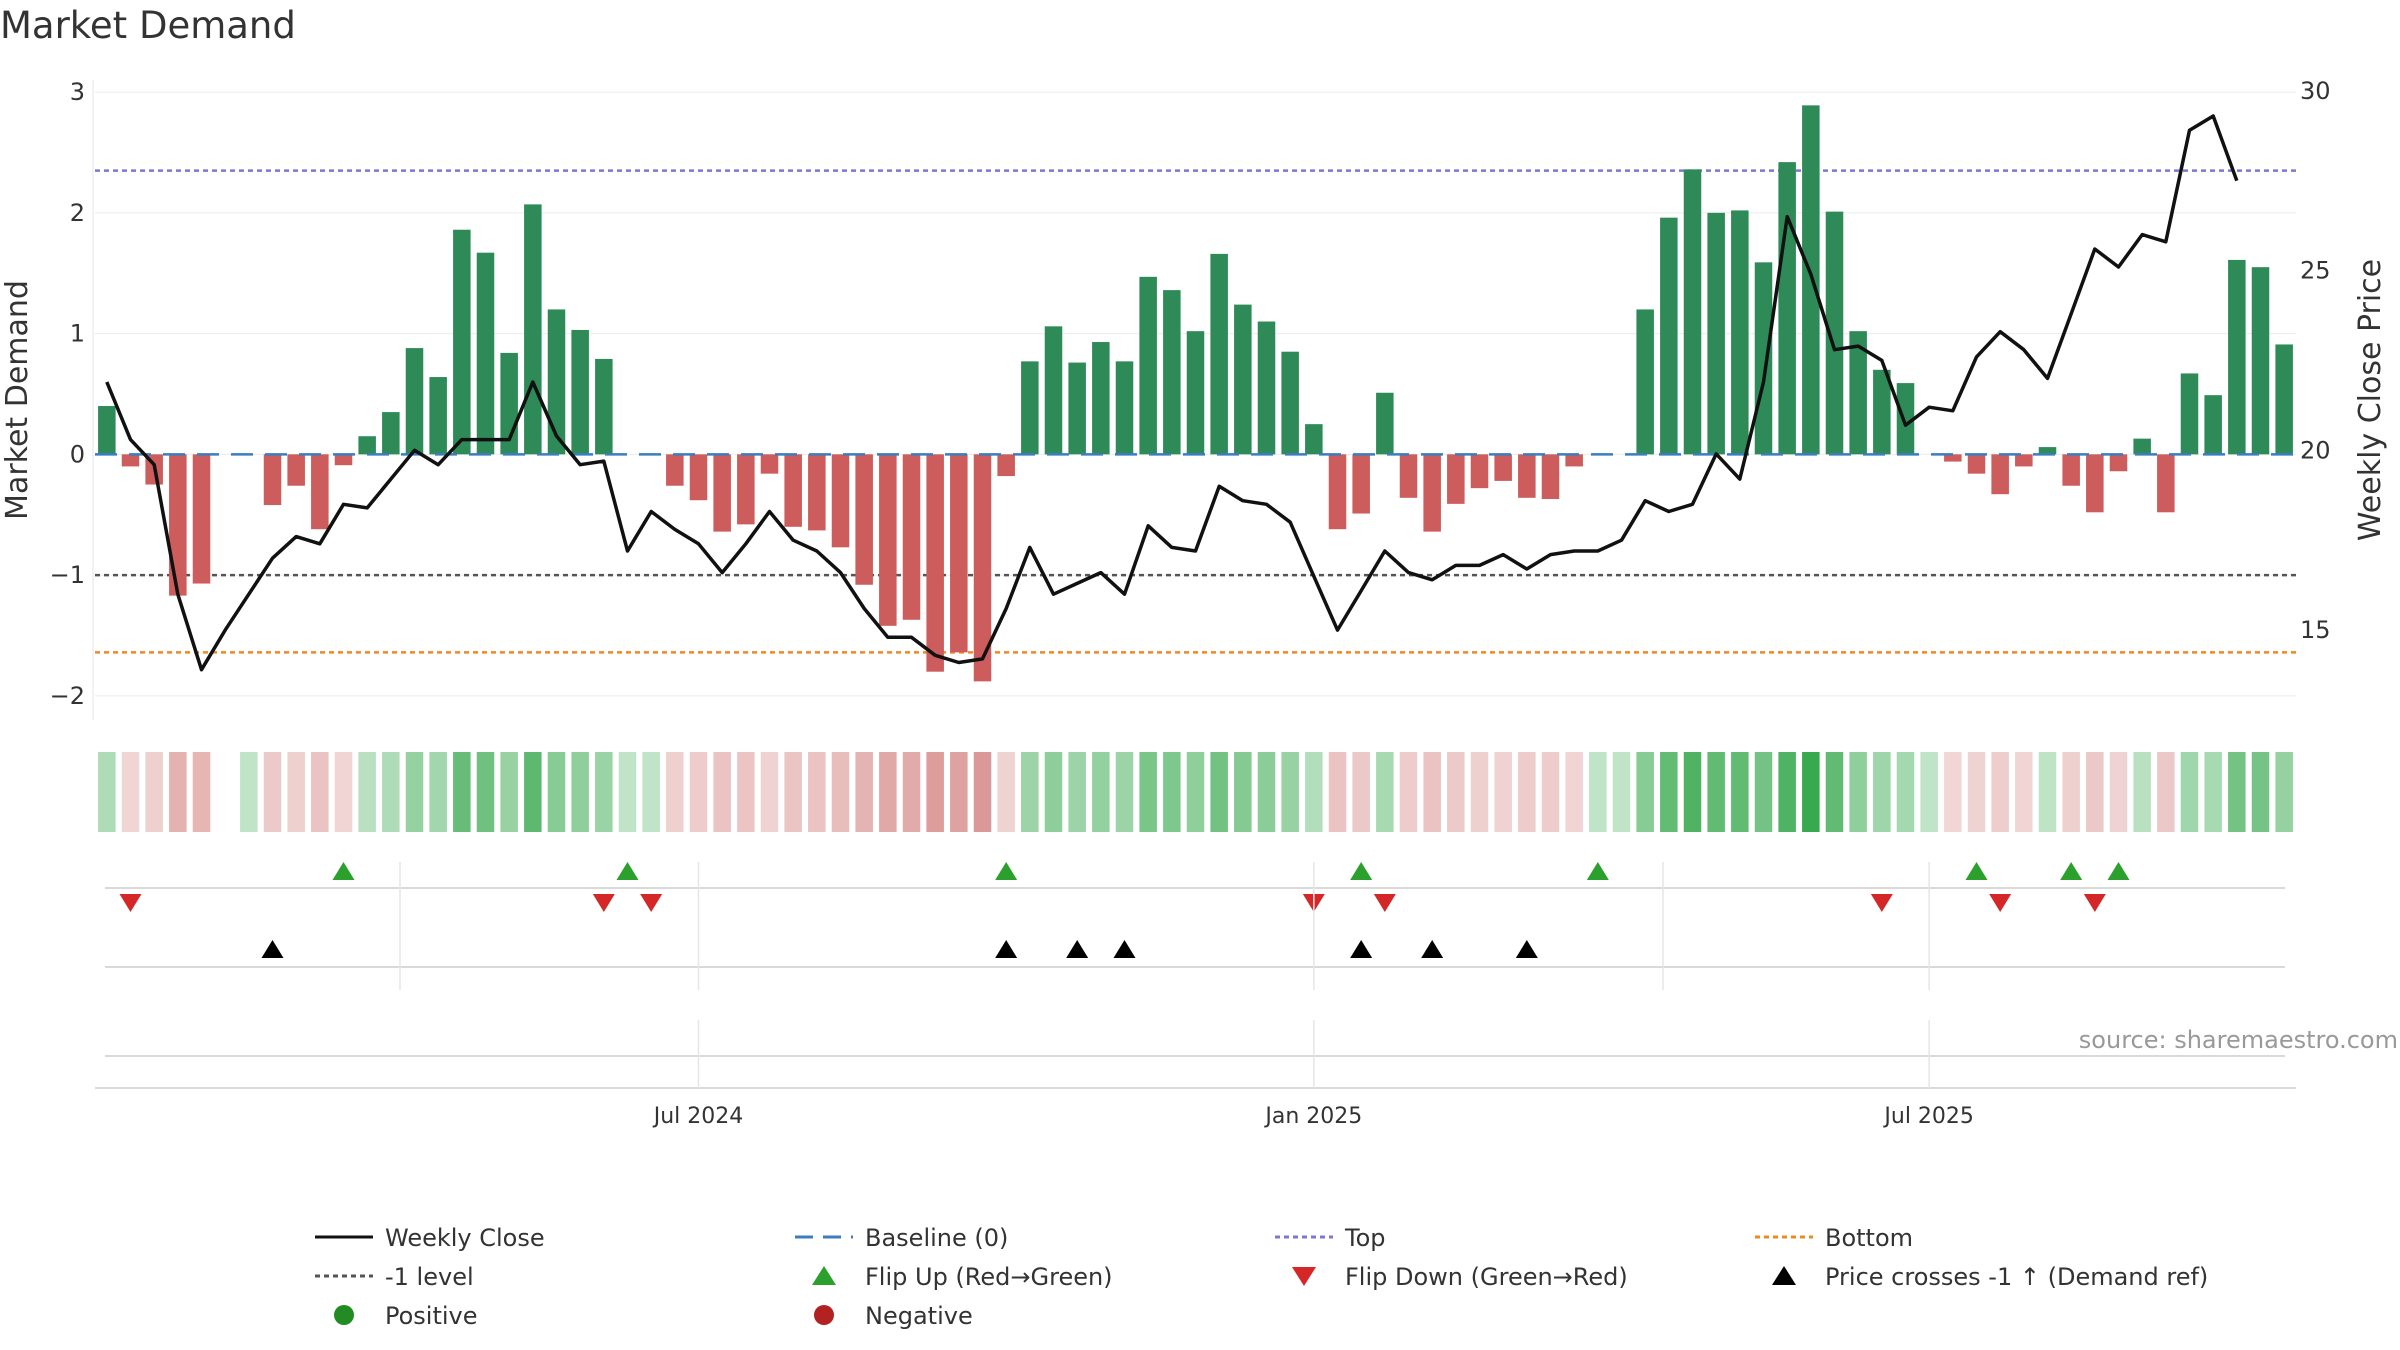 This screenshot has height=1350, width=2400. Describe the element at coordinates (1928, 1116) in the screenshot. I see `date-tick-label: Jul 2025` at that location.